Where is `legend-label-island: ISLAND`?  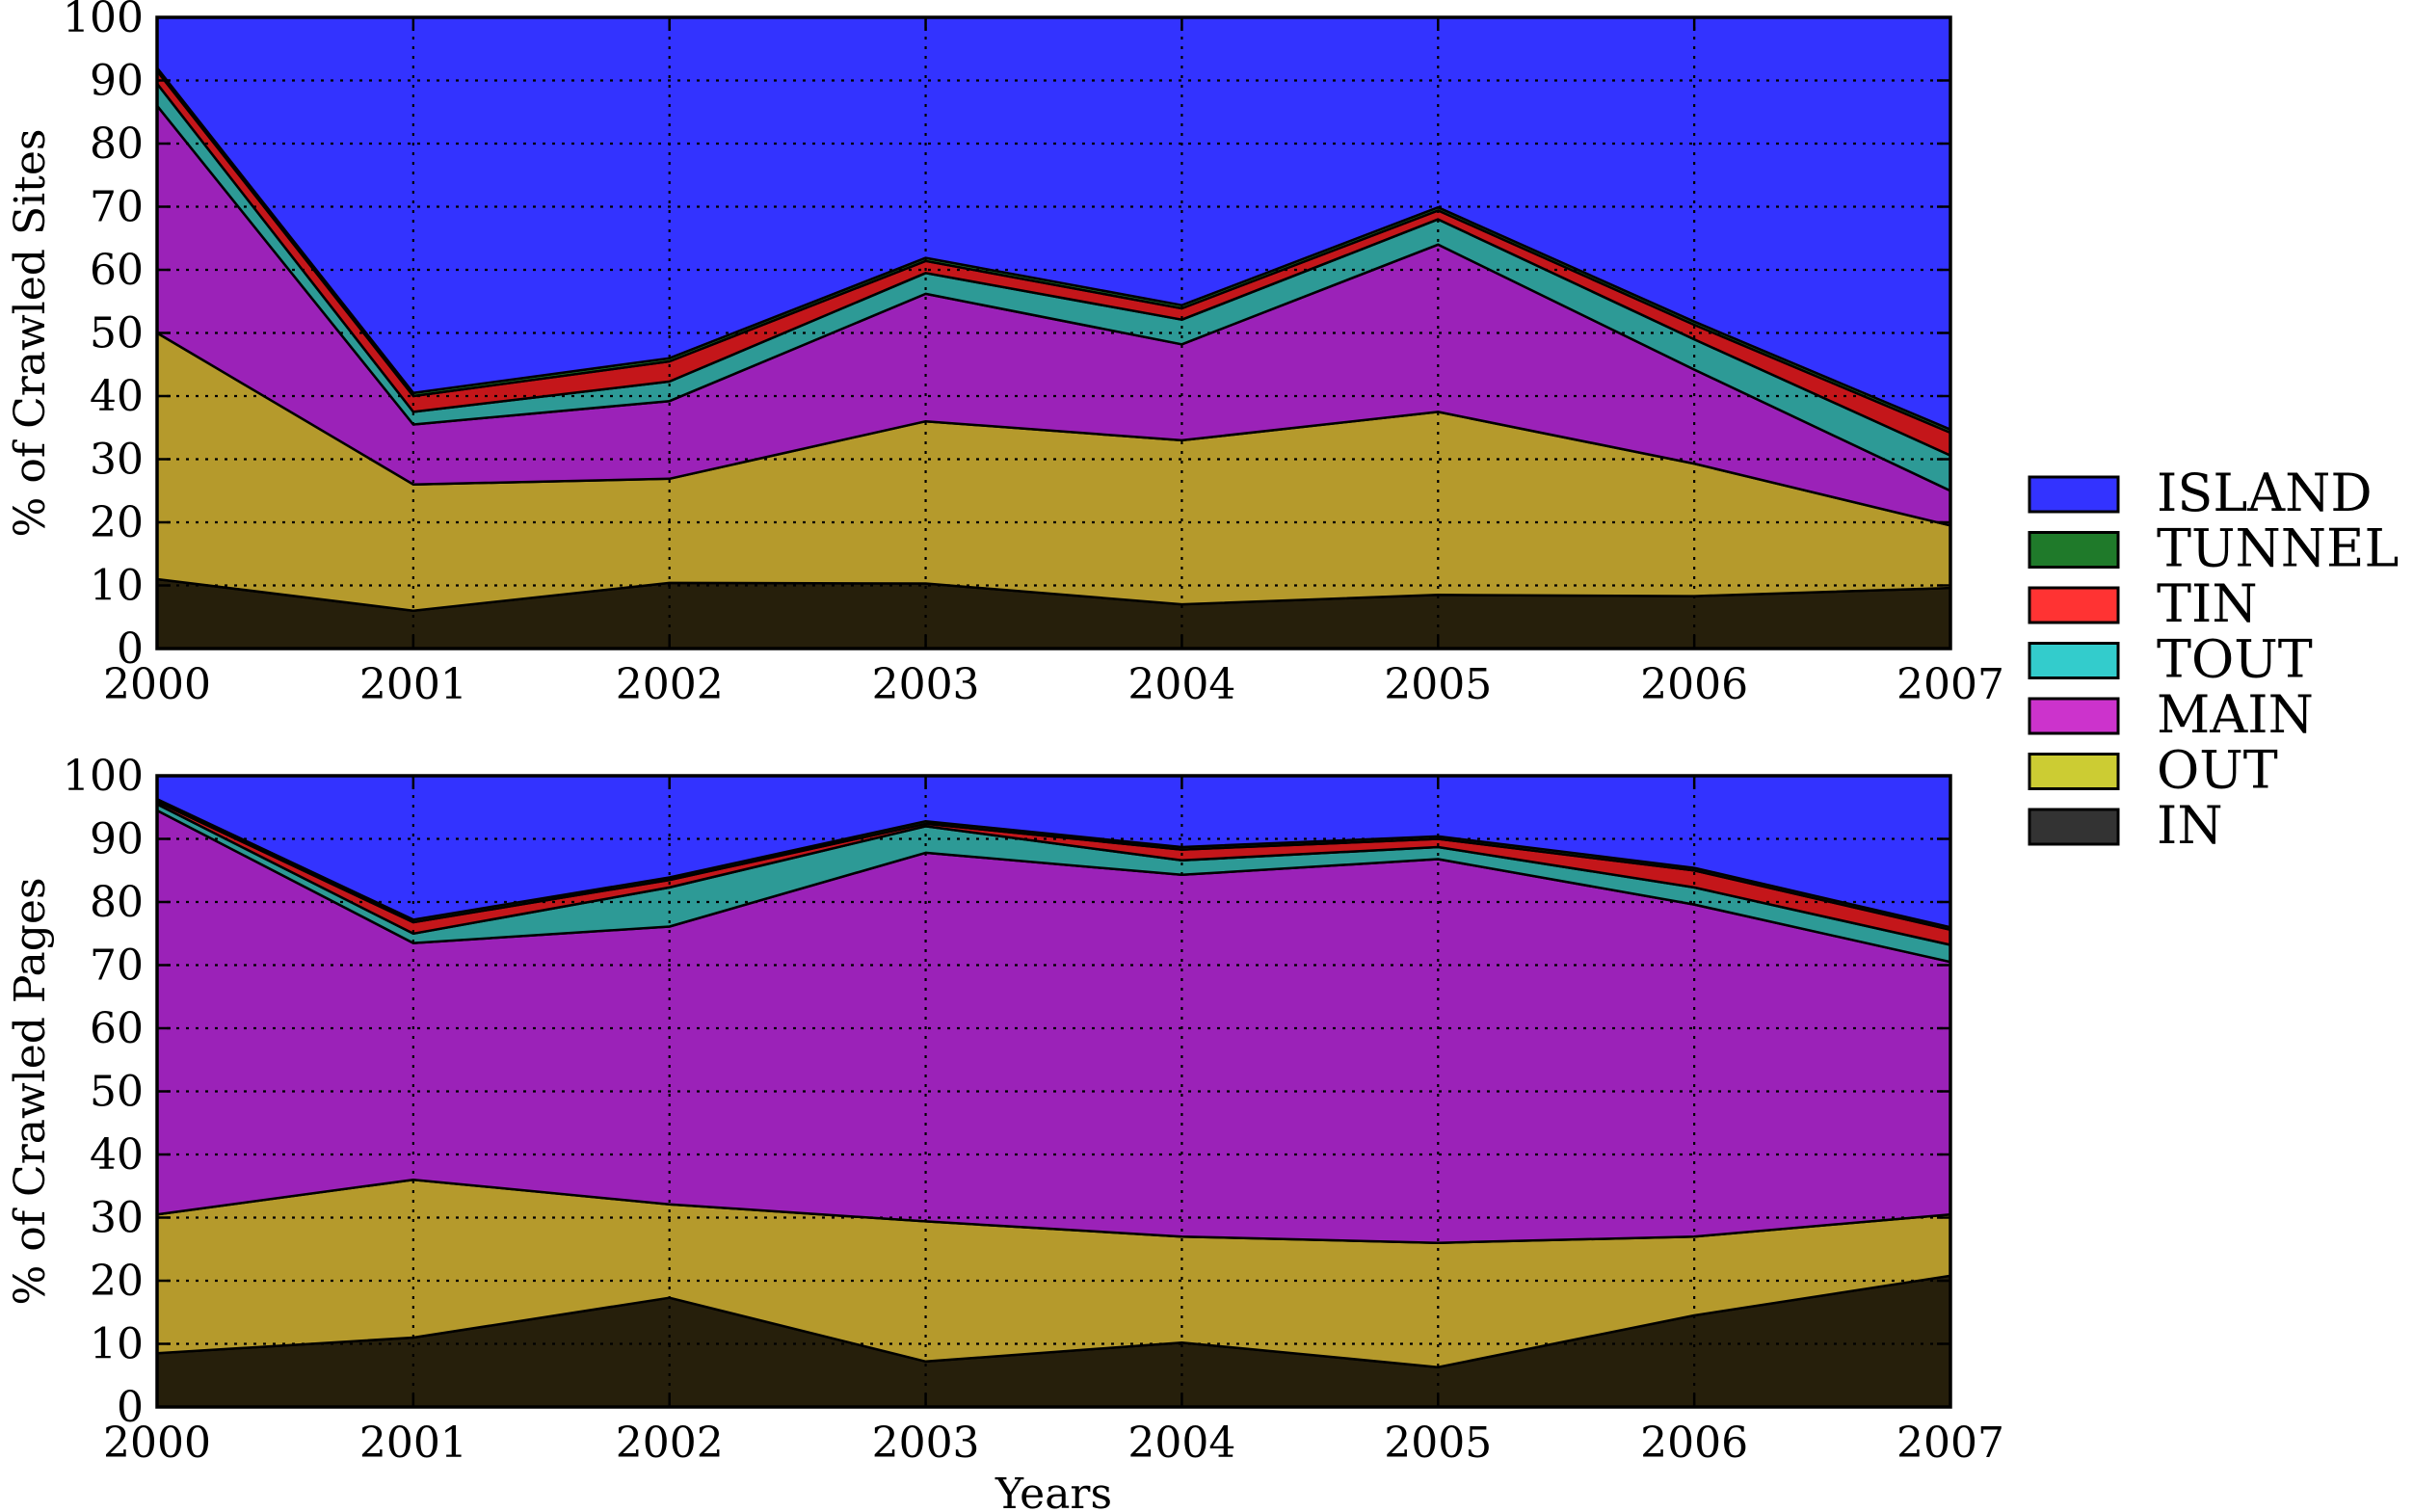
legend-label-island: ISLAND is located at coordinates (2265, 493).